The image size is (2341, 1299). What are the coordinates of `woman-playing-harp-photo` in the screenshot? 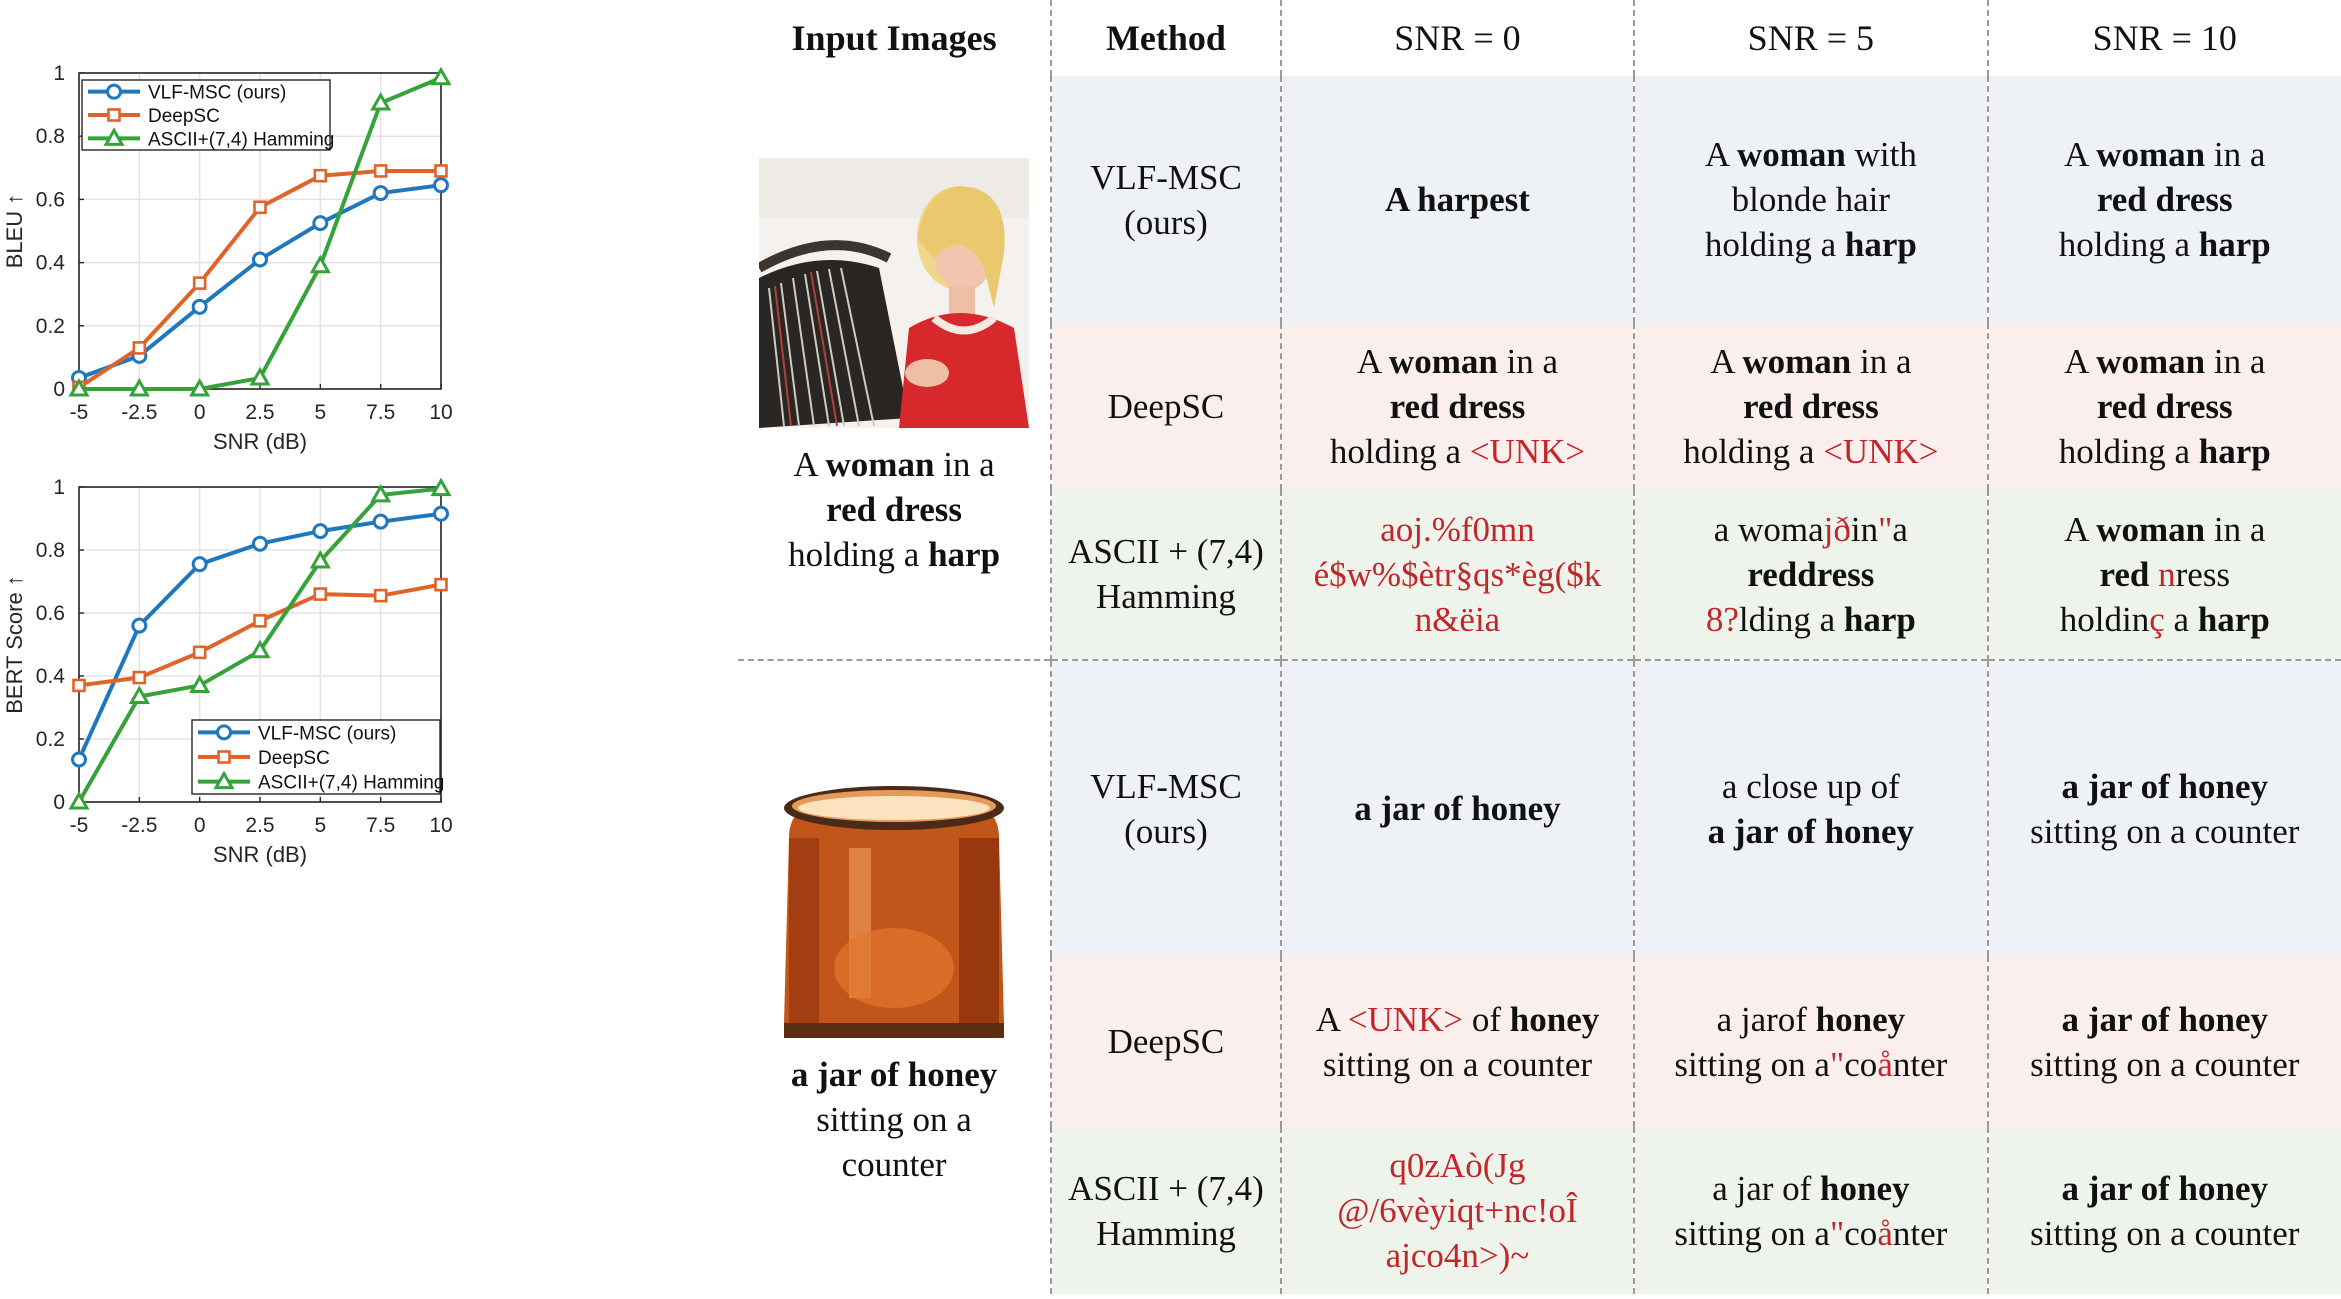 It's located at (894, 292).